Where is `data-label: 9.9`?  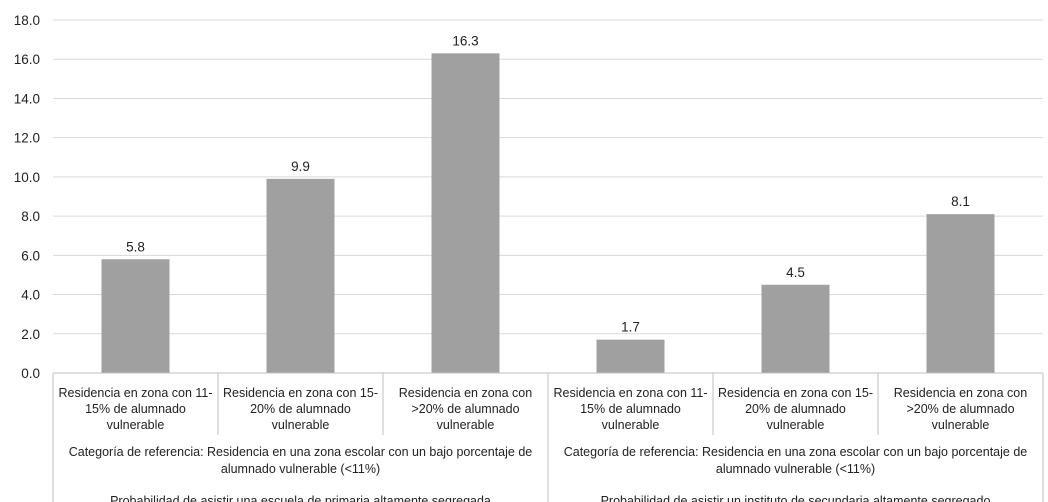
data-label: 9.9 is located at coordinates (300, 166).